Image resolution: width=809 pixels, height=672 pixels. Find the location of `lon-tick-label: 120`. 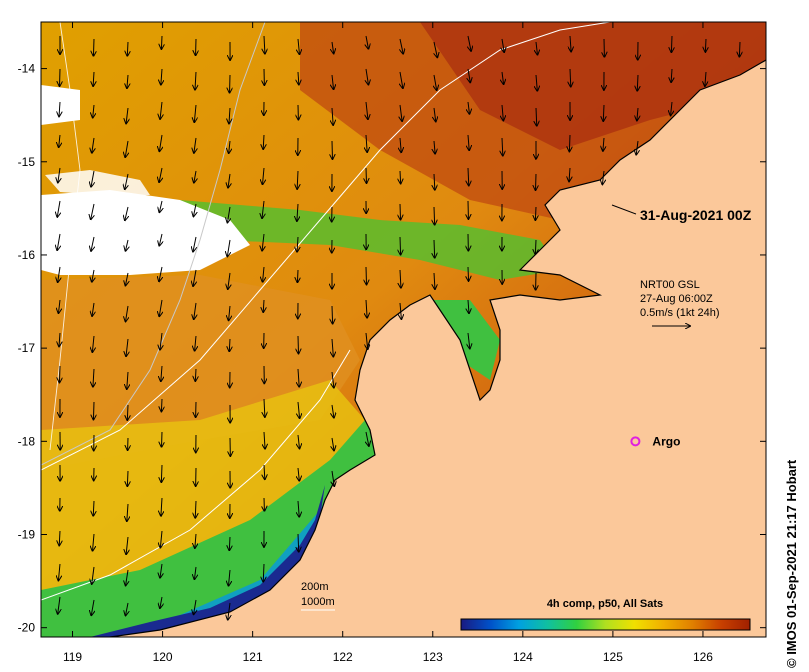

lon-tick-label: 120 is located at coordinates (163, 657).